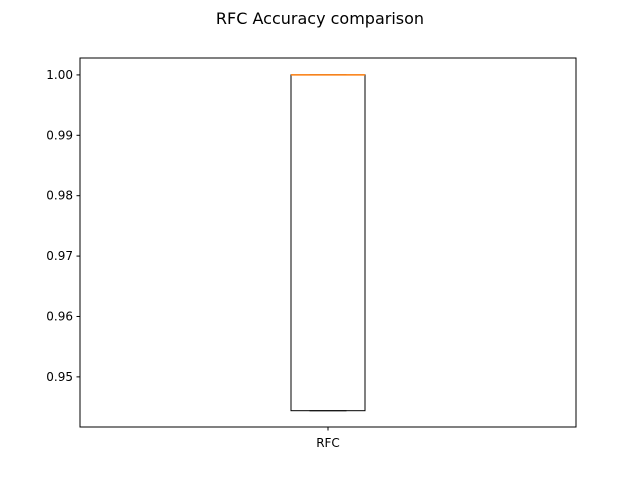  I want to click on y-tick-label: 0.97, so click(59, 256).